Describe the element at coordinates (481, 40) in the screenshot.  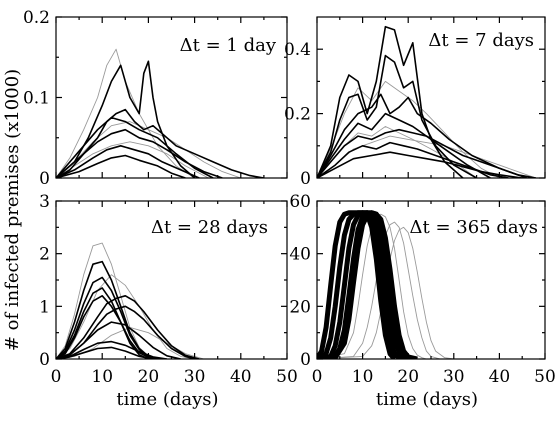
I see `panel-annotation: Δt = 7 days` at that location.